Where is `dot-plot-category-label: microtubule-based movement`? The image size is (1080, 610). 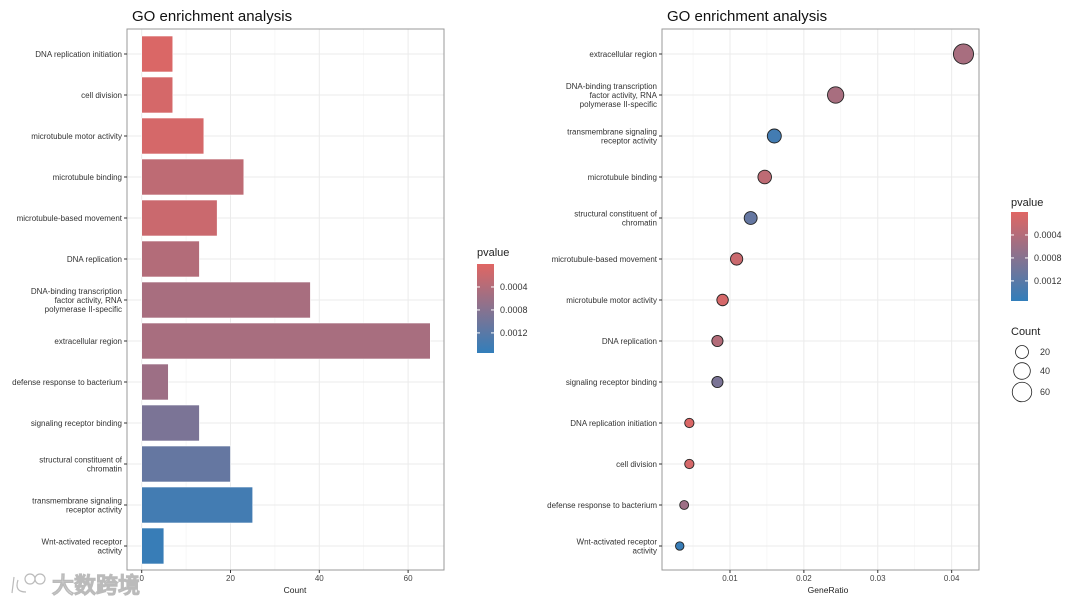 dot-plot-category-label: microtubule-based movement is located at coordinates (605, 259).